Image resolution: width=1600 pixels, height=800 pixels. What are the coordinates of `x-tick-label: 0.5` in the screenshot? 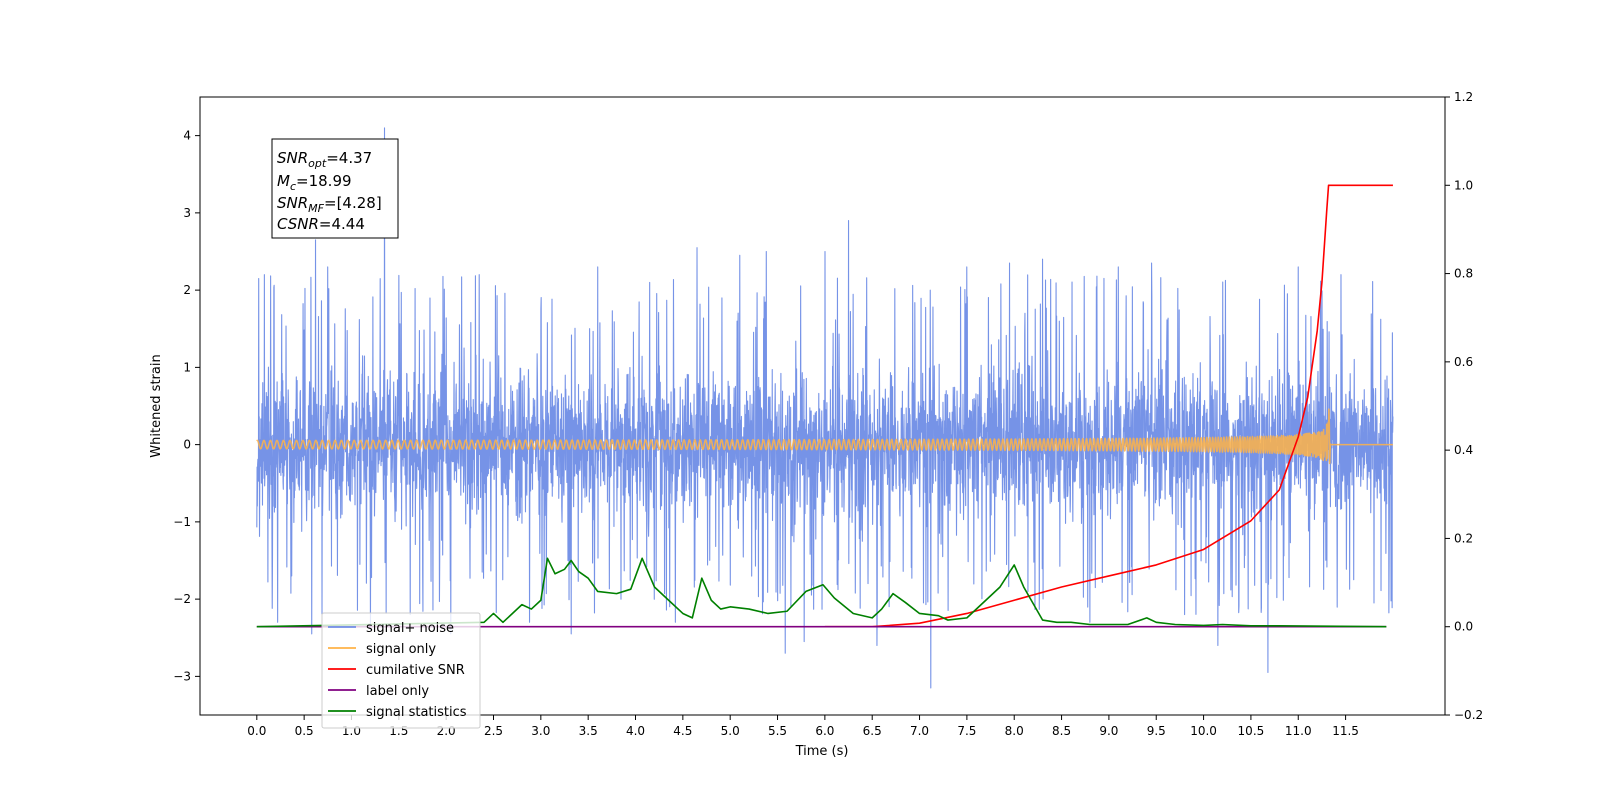 It's located at (304, 731).